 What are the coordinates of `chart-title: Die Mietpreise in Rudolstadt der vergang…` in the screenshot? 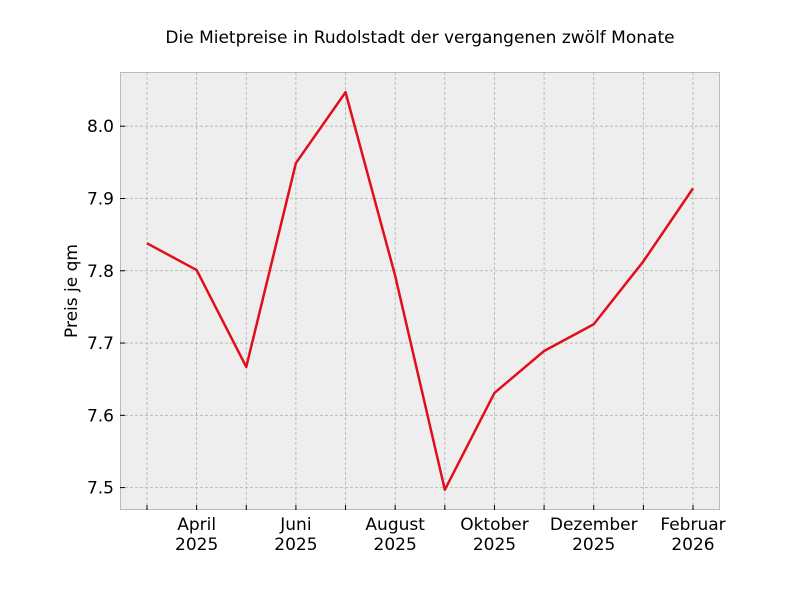 It's located at (419, 38).